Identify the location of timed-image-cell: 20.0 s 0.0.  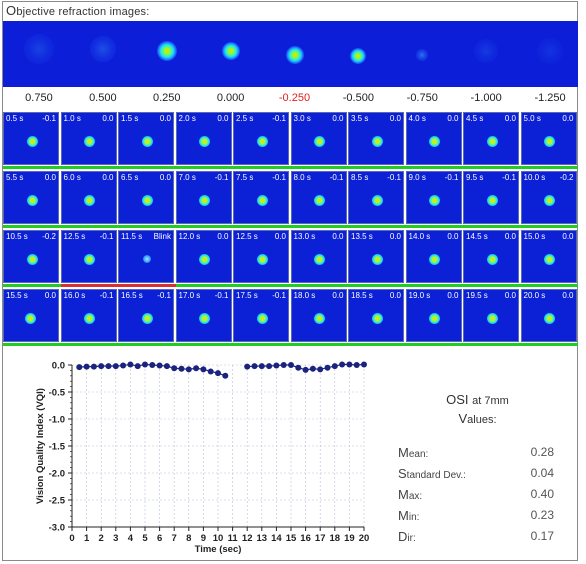
(548, 315).